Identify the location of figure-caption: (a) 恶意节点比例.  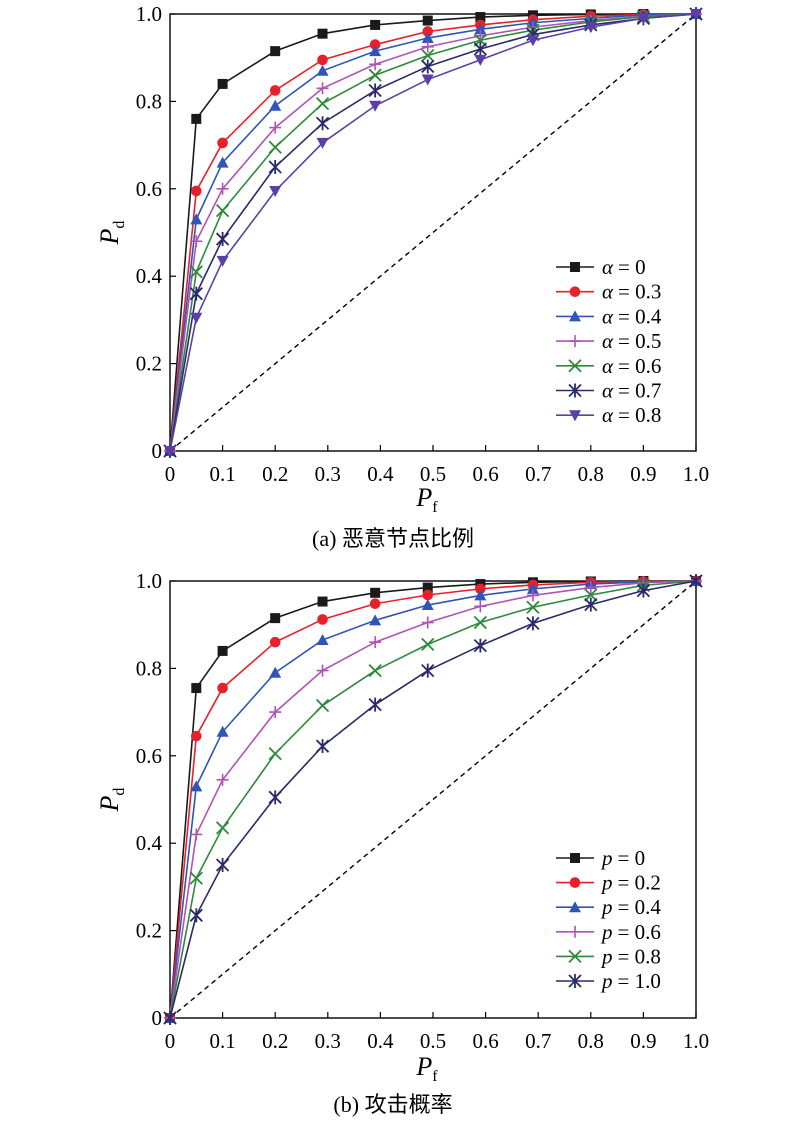
(393, 538).